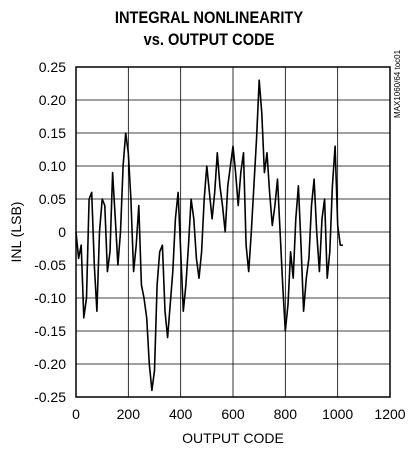  Describe the element at coordinates (50, 397) in the screenshot. I see `y-tick-label: -0.25` at that location.